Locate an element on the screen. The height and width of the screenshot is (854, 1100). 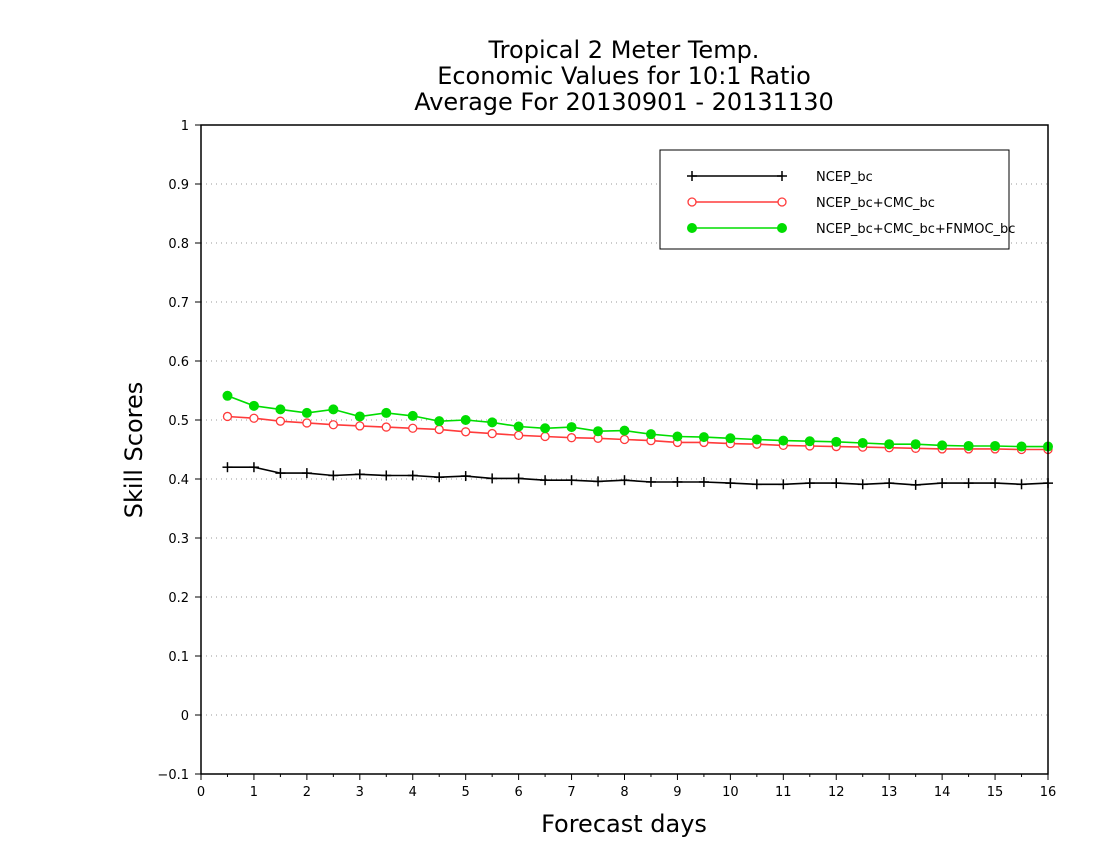
x-tick-label: 8 is located at coordinates (624, 792).